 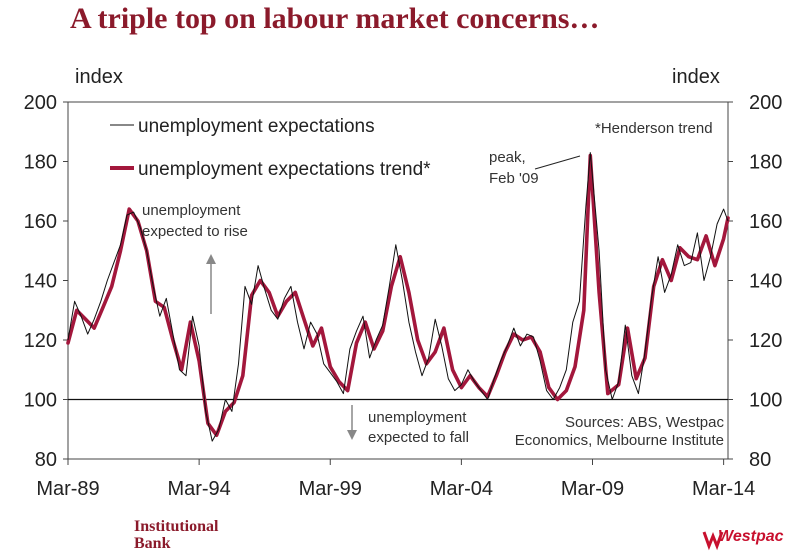 I want to click on y-tick-label-left: 100, so click(x=40, y=401).